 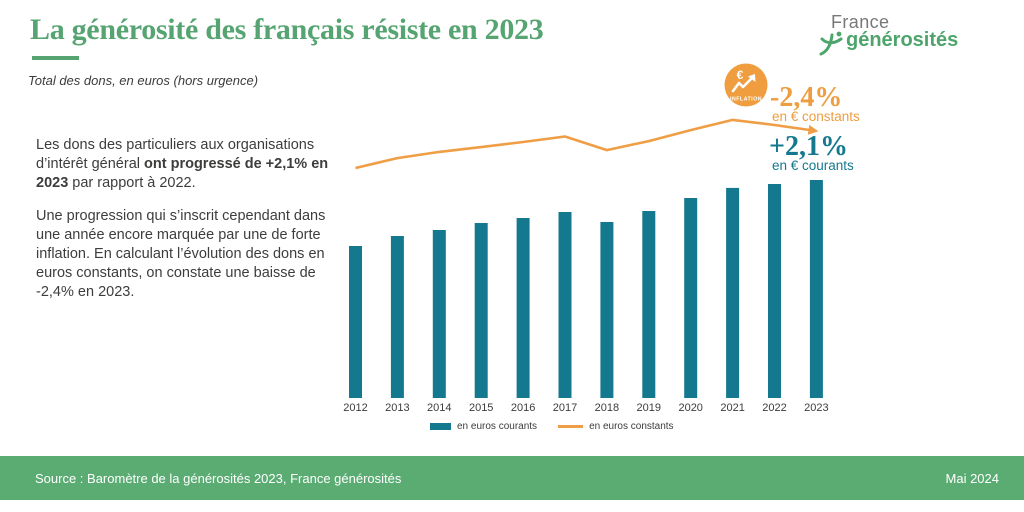 I want to click on legend-item-courants: en euros courants, so click(x=483, y=426).